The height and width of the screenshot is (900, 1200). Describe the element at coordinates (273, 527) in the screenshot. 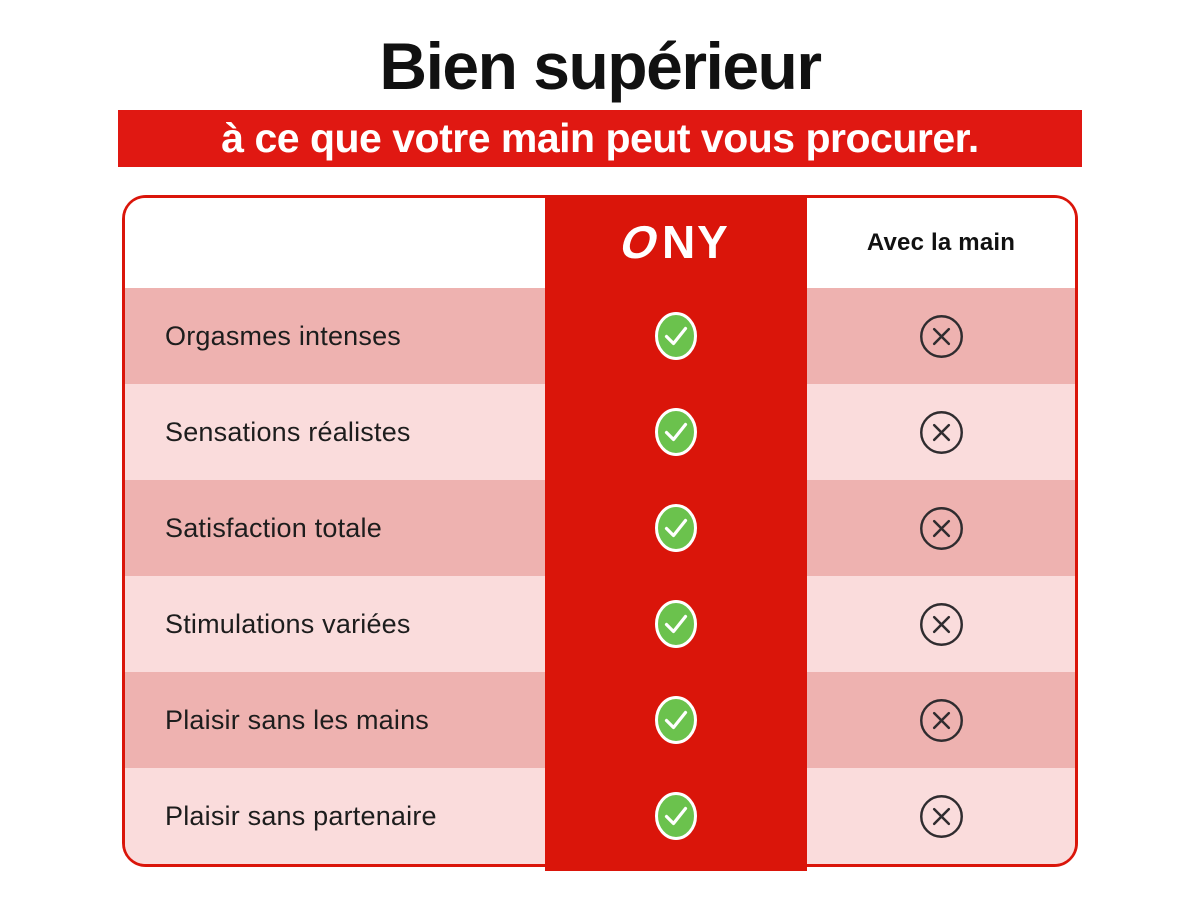

I see `row-label: Satisfaction totale` at that location.